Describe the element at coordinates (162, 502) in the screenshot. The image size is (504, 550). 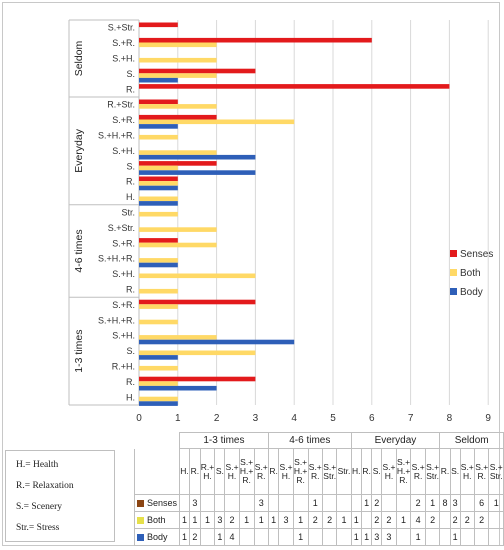
I see `series-name-label: Senses` at that location.